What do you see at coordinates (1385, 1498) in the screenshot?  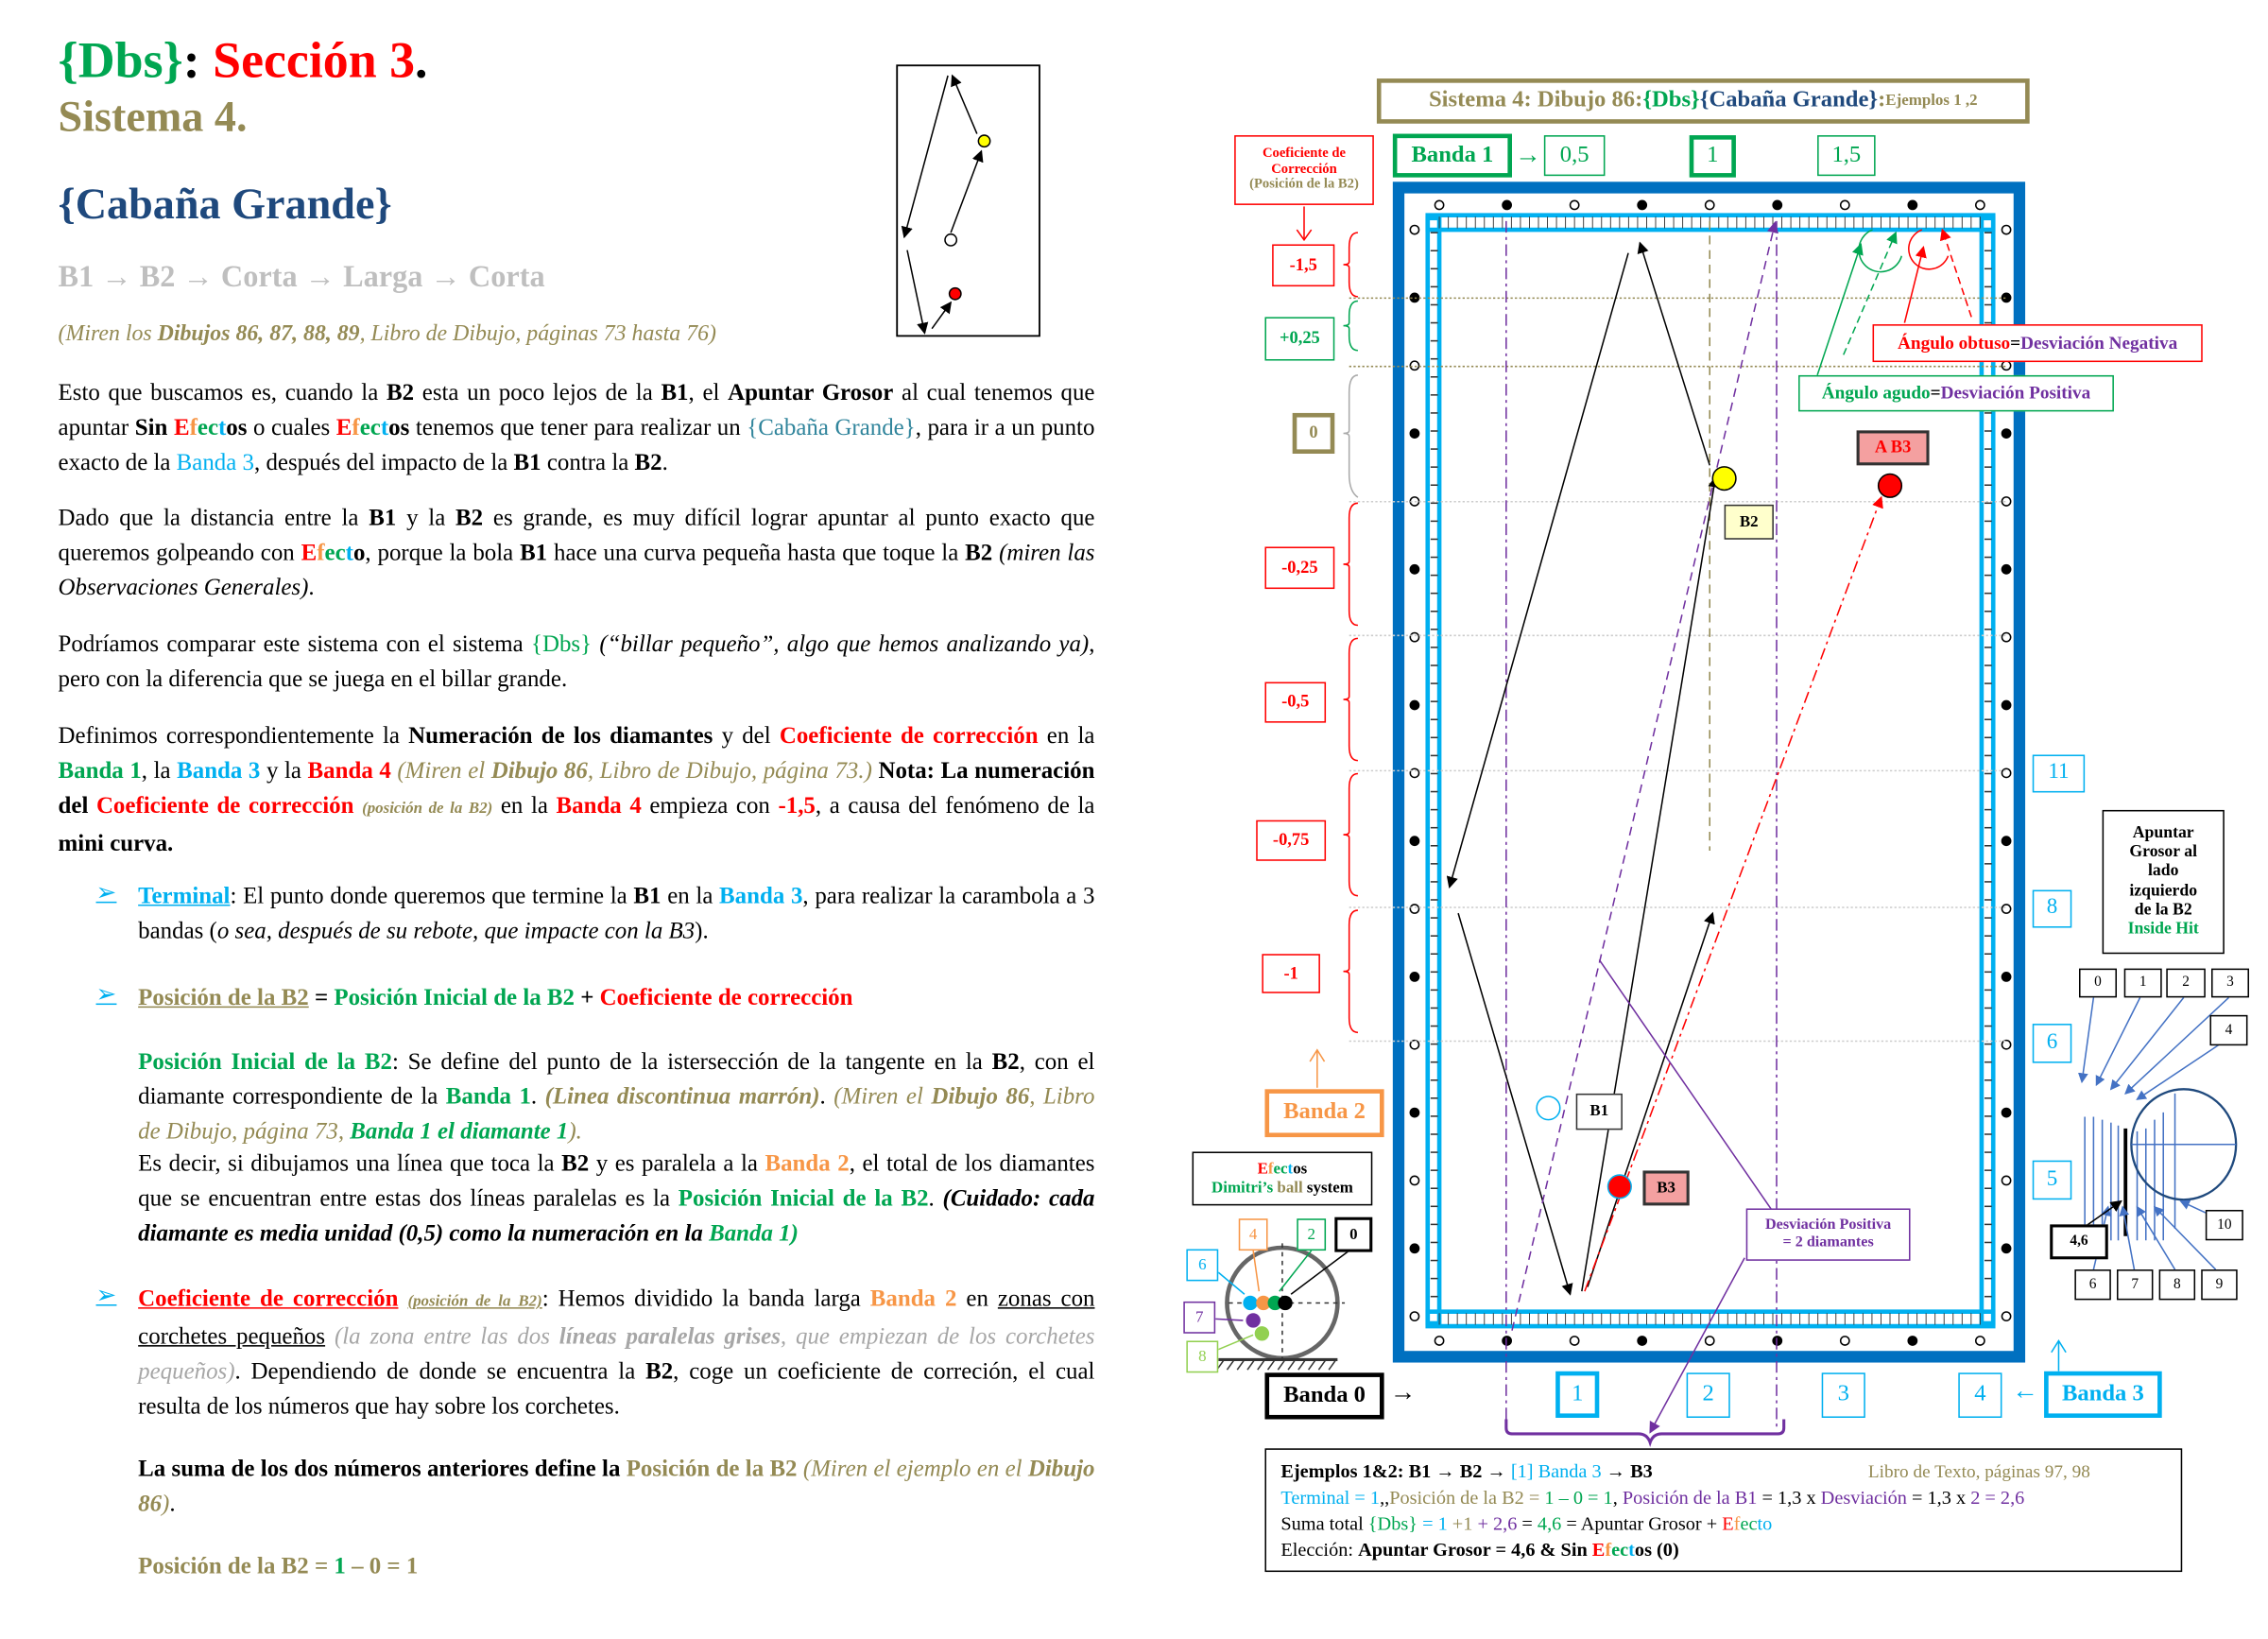 I see `text-run: ,,` at bounding box center [1385, 1498].